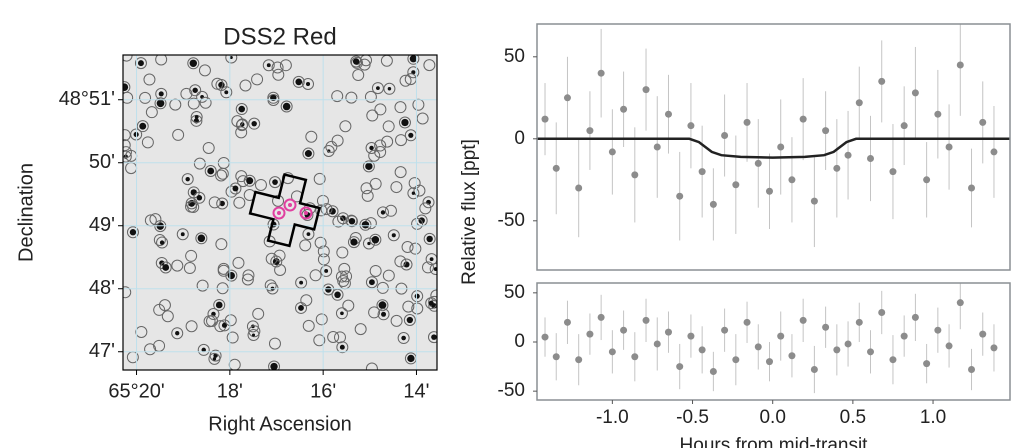 Image resolution: width=1012 pixels, height=448 pixels. Describe the element at coordinates (772, 417) in the screenshot. I see `x-tick-label: 0.0` at that location.